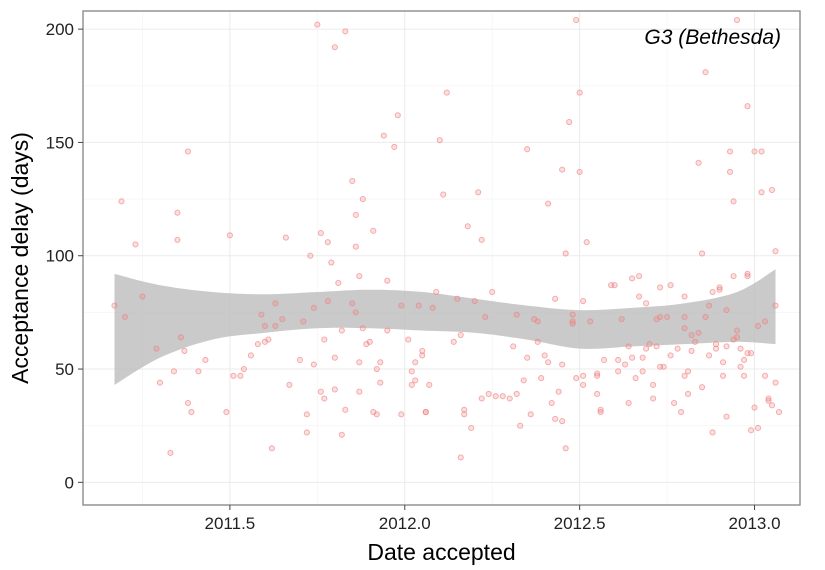 The image size is (825, 570). What do you see at coordinates (20, 258) in the screenshot?
I see `y-axis-title: Acceptance delay (days)` at bounding box center [20, 258].